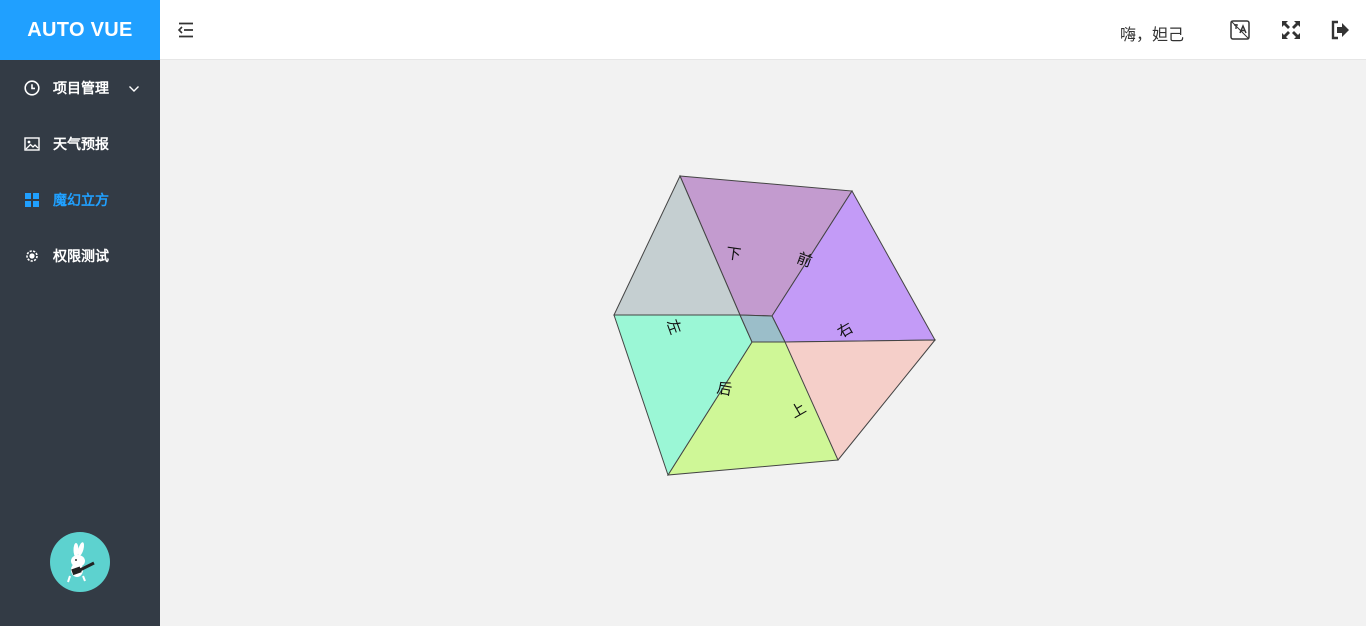 This screenshot has height=626, width=1366. What do you see at coordinates (32, 256) in the screenshot?
I see `gear-icon` at bounding box center [32, 256].